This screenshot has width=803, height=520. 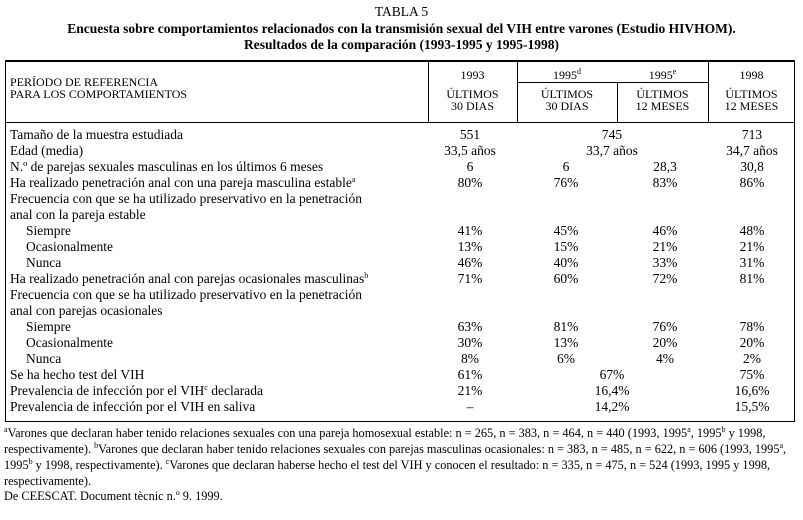 What do you see at coordinates (472, 75) in the screenshot?
I see `year: 1993` at bounding box center [472, 75].